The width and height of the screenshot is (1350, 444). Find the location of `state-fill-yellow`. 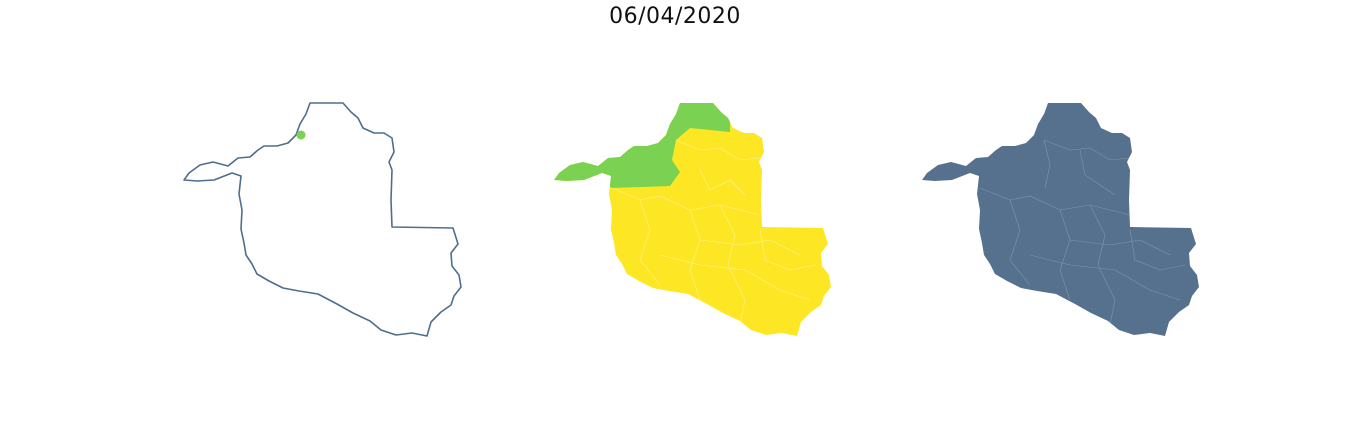

state-fill-yellow is located at coordinates (692, 219).